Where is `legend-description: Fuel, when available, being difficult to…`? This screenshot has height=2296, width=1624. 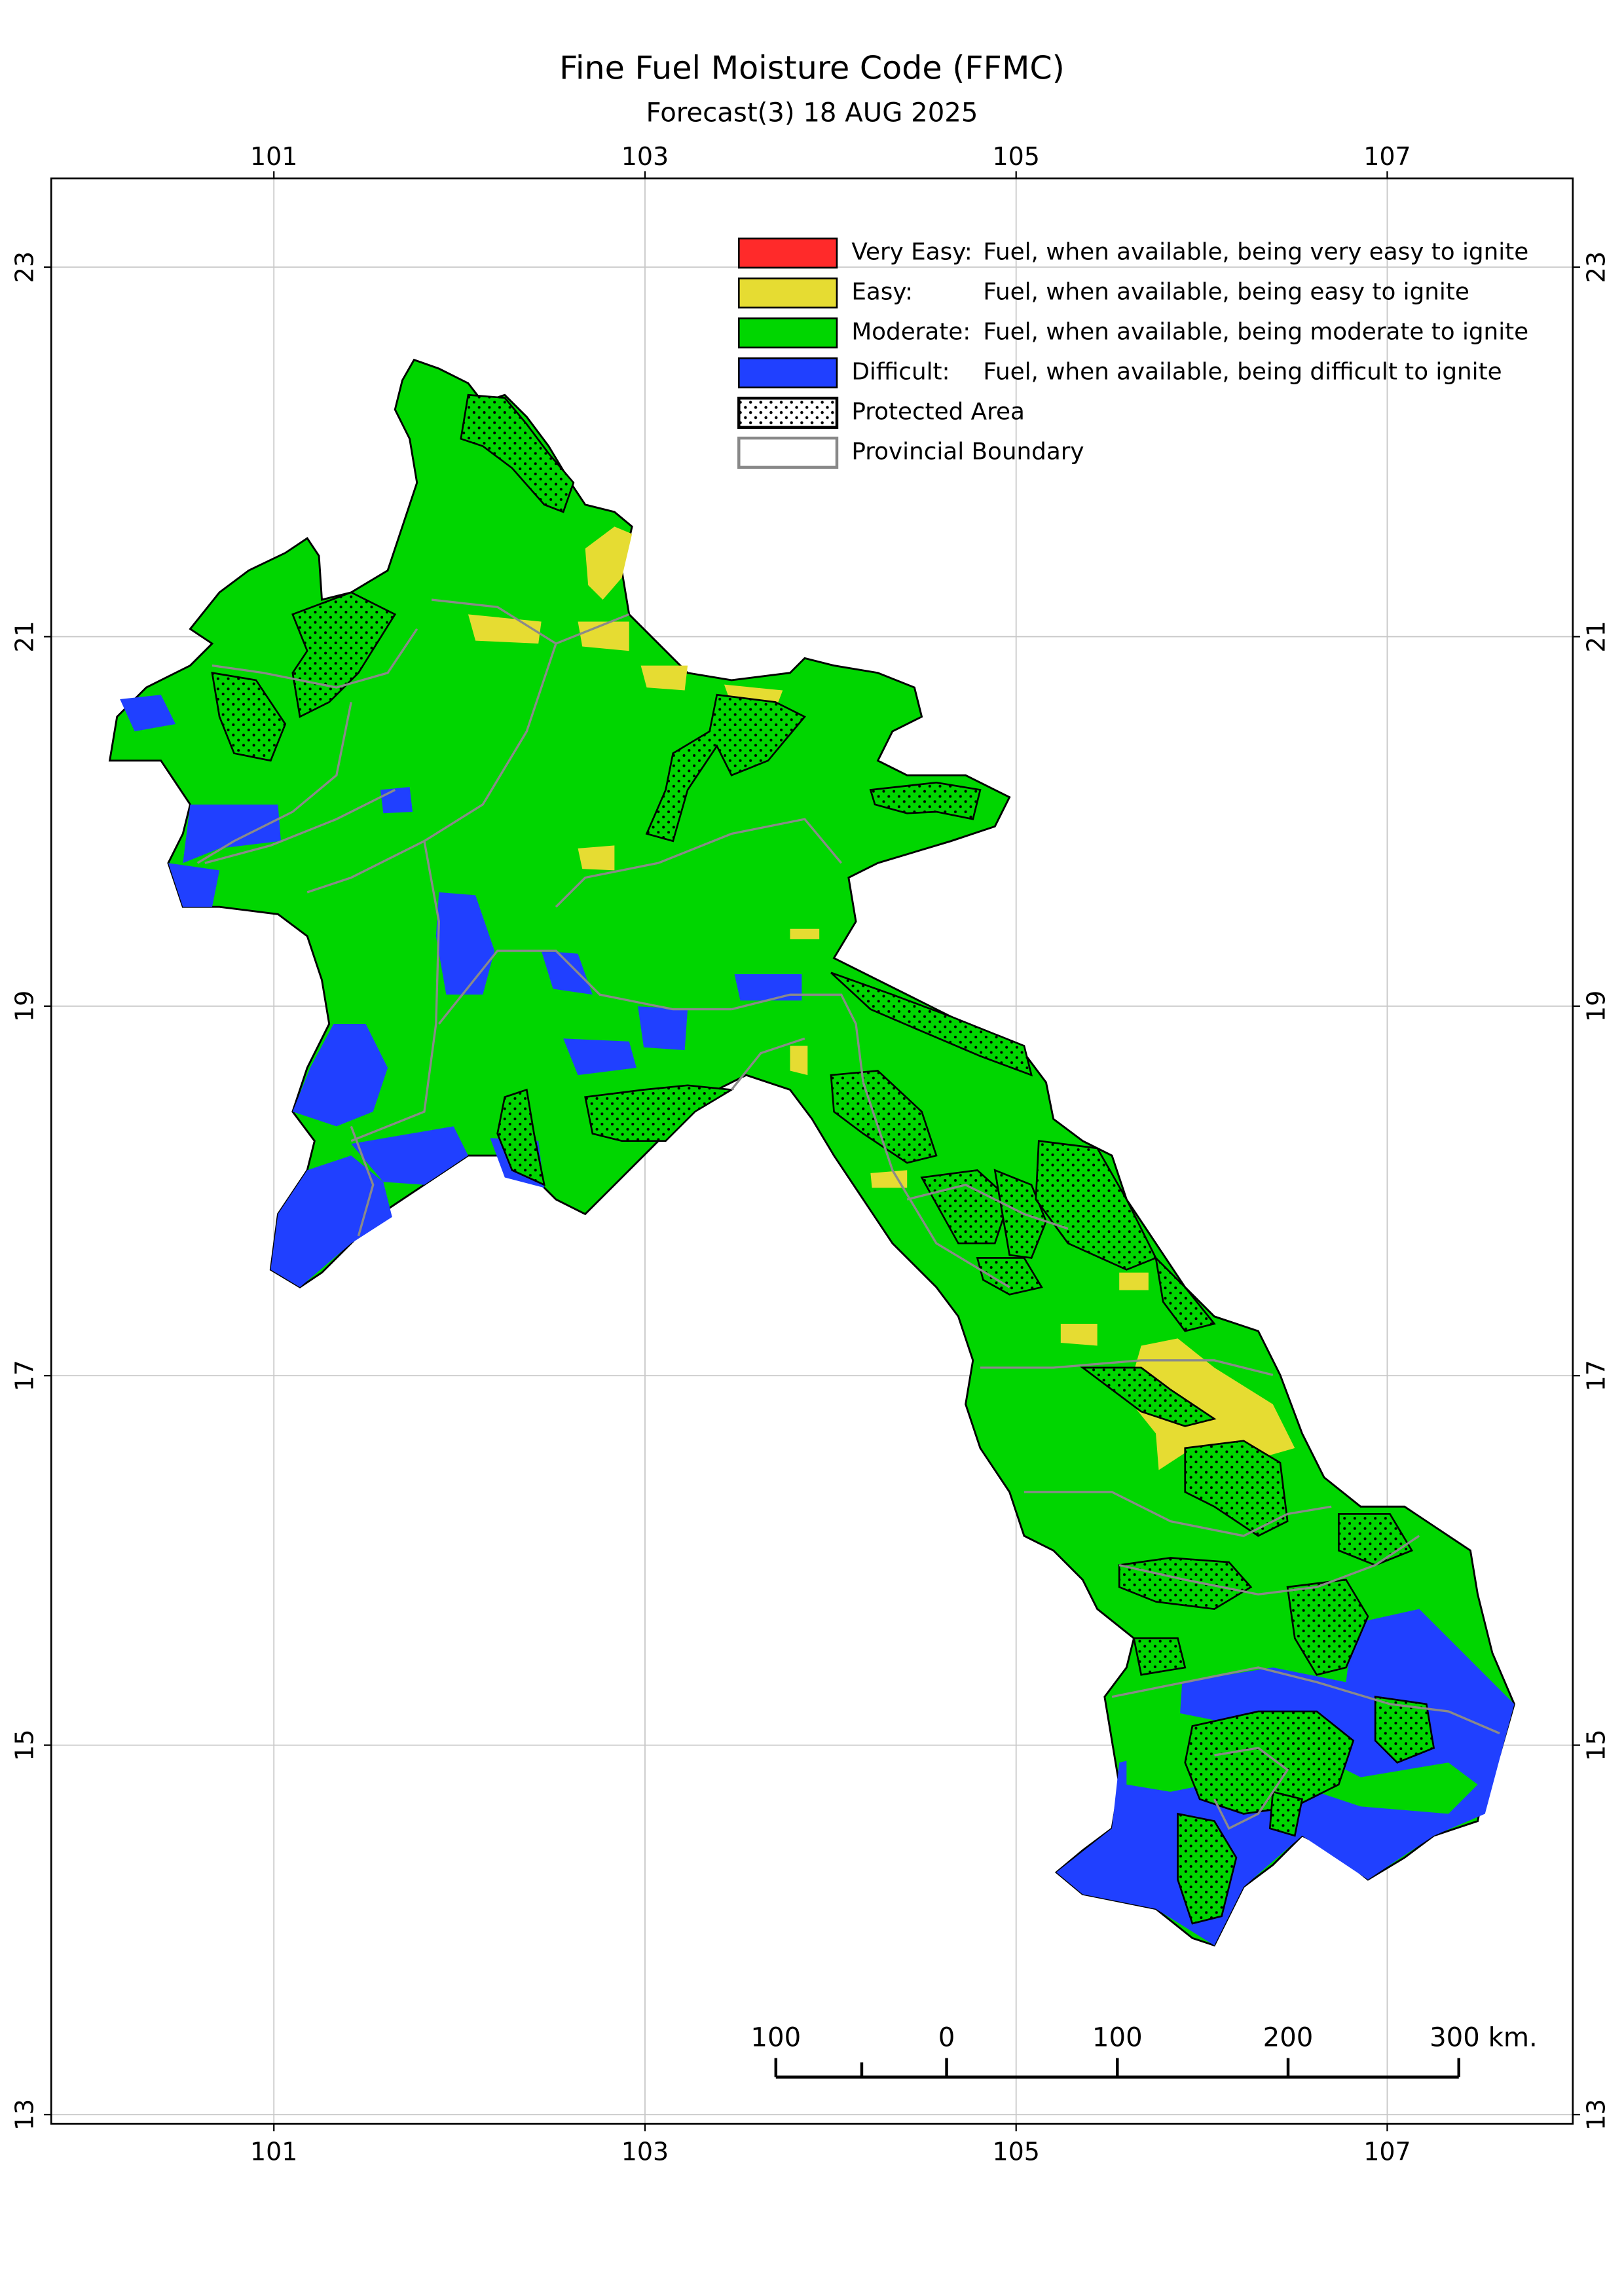
legend-description: Fuel, when available, being difficult to… is located at coordinates (1242, 372).